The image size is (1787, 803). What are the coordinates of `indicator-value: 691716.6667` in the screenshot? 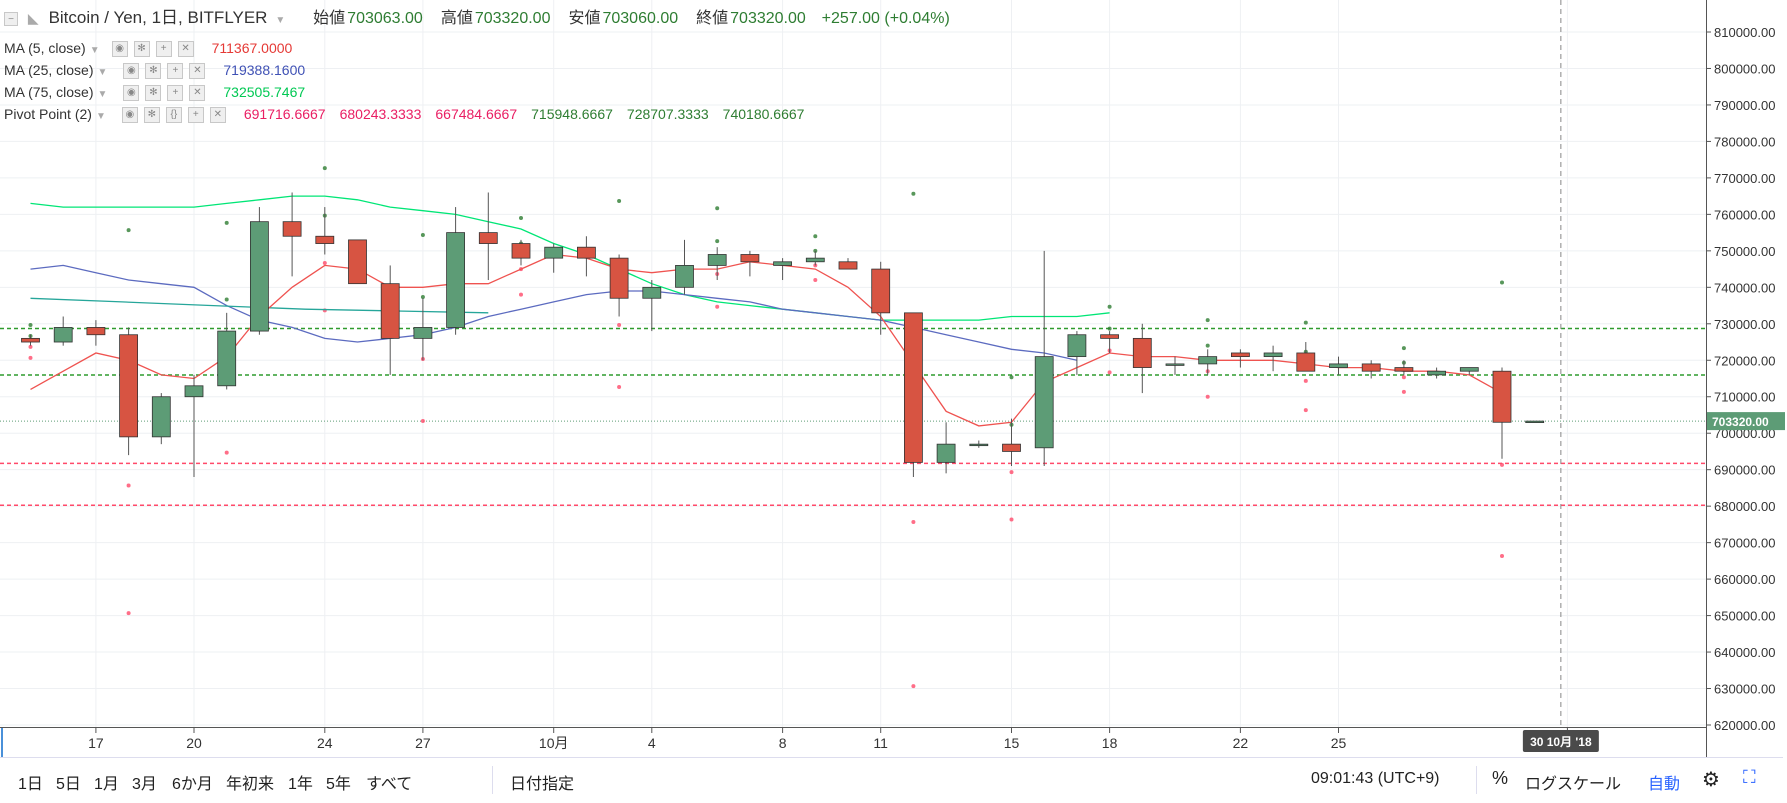 It's located at (284, 114).